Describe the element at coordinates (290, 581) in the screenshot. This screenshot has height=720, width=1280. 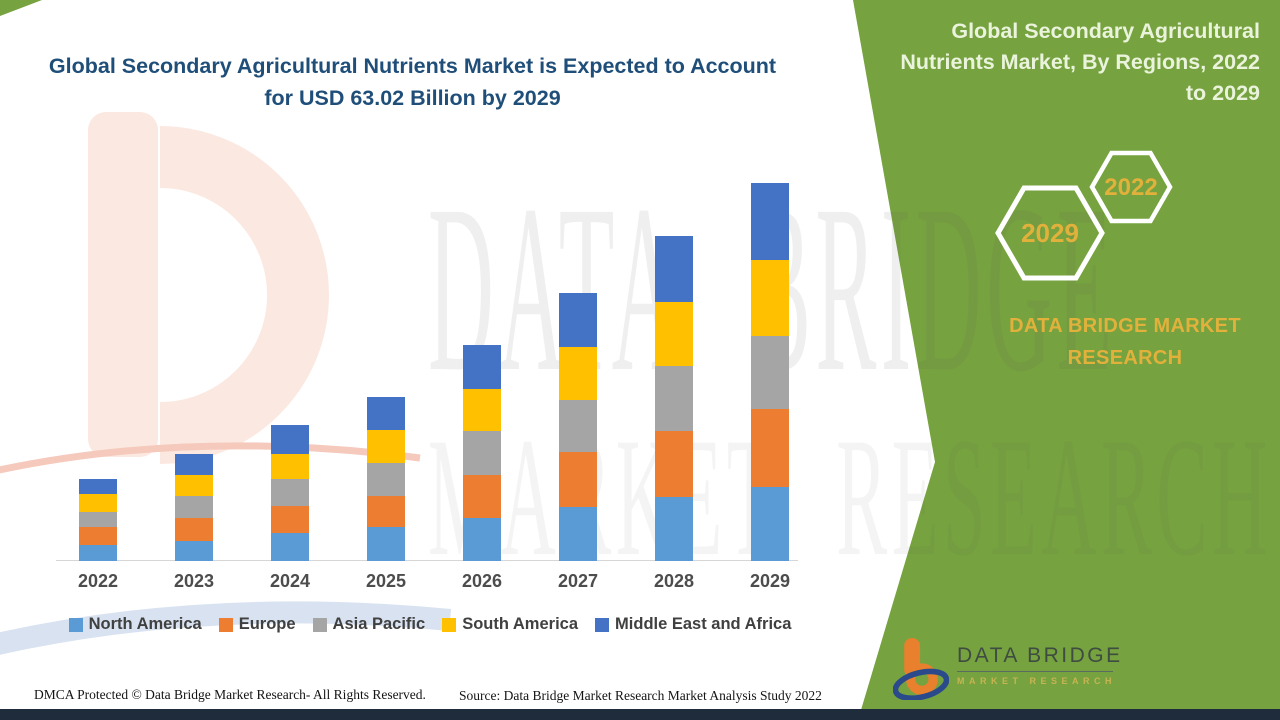
I see `x-axis-label-2024: 2024` at that location.